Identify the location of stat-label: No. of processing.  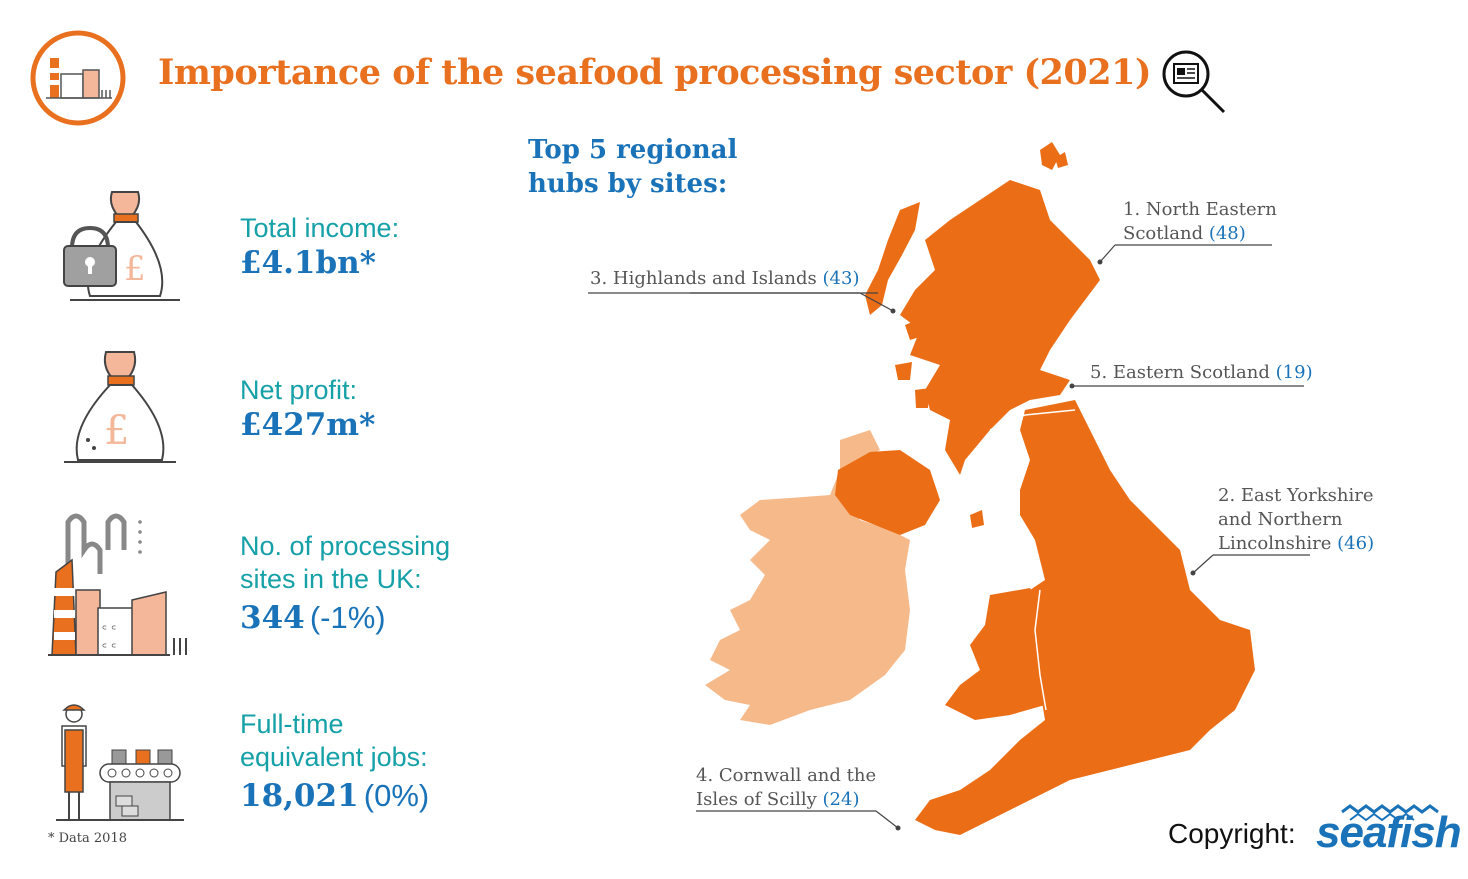
(345, 546).